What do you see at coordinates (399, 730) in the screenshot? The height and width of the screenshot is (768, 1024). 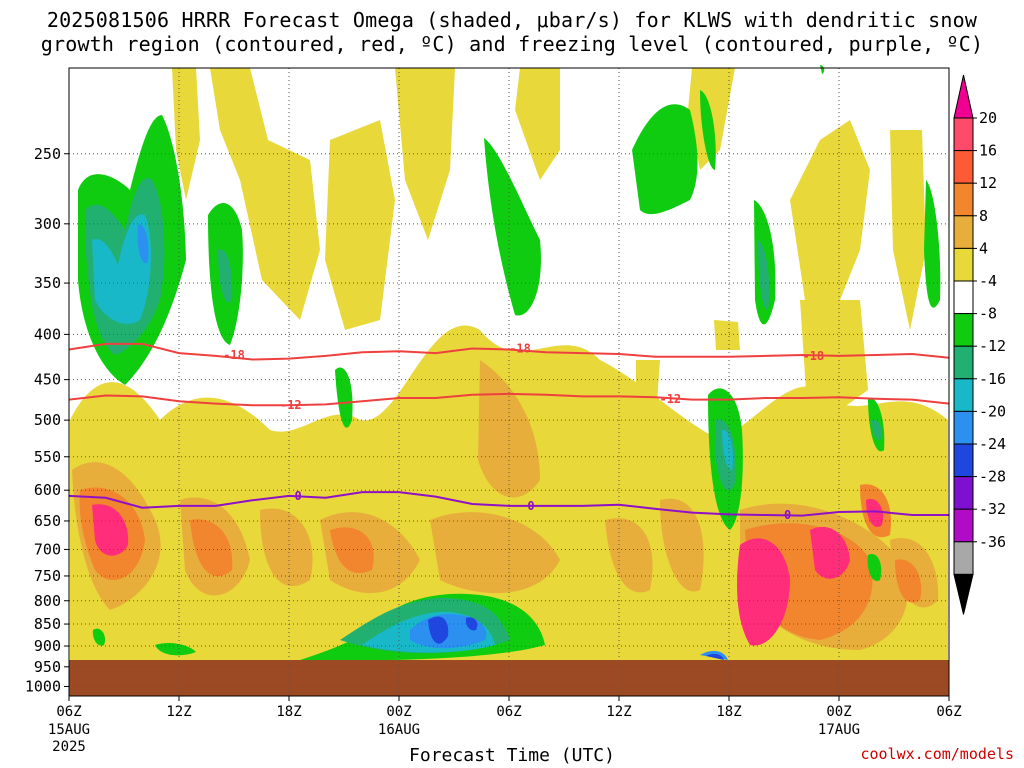 I see `x-date-label: 16AUG` at bounding box center [399, 730].